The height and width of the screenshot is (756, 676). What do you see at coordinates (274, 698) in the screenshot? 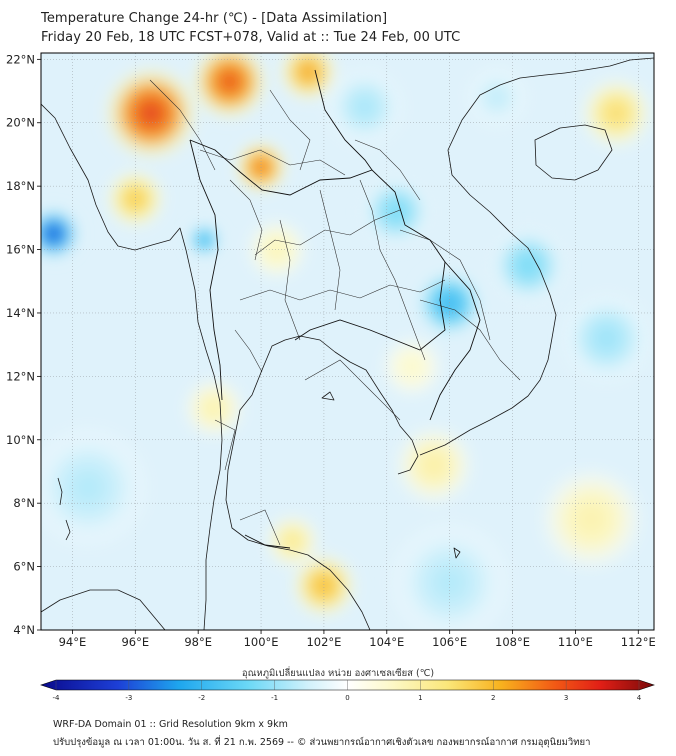
I see `colorbar-tick-label: -1` at bounding box center [274, 698].